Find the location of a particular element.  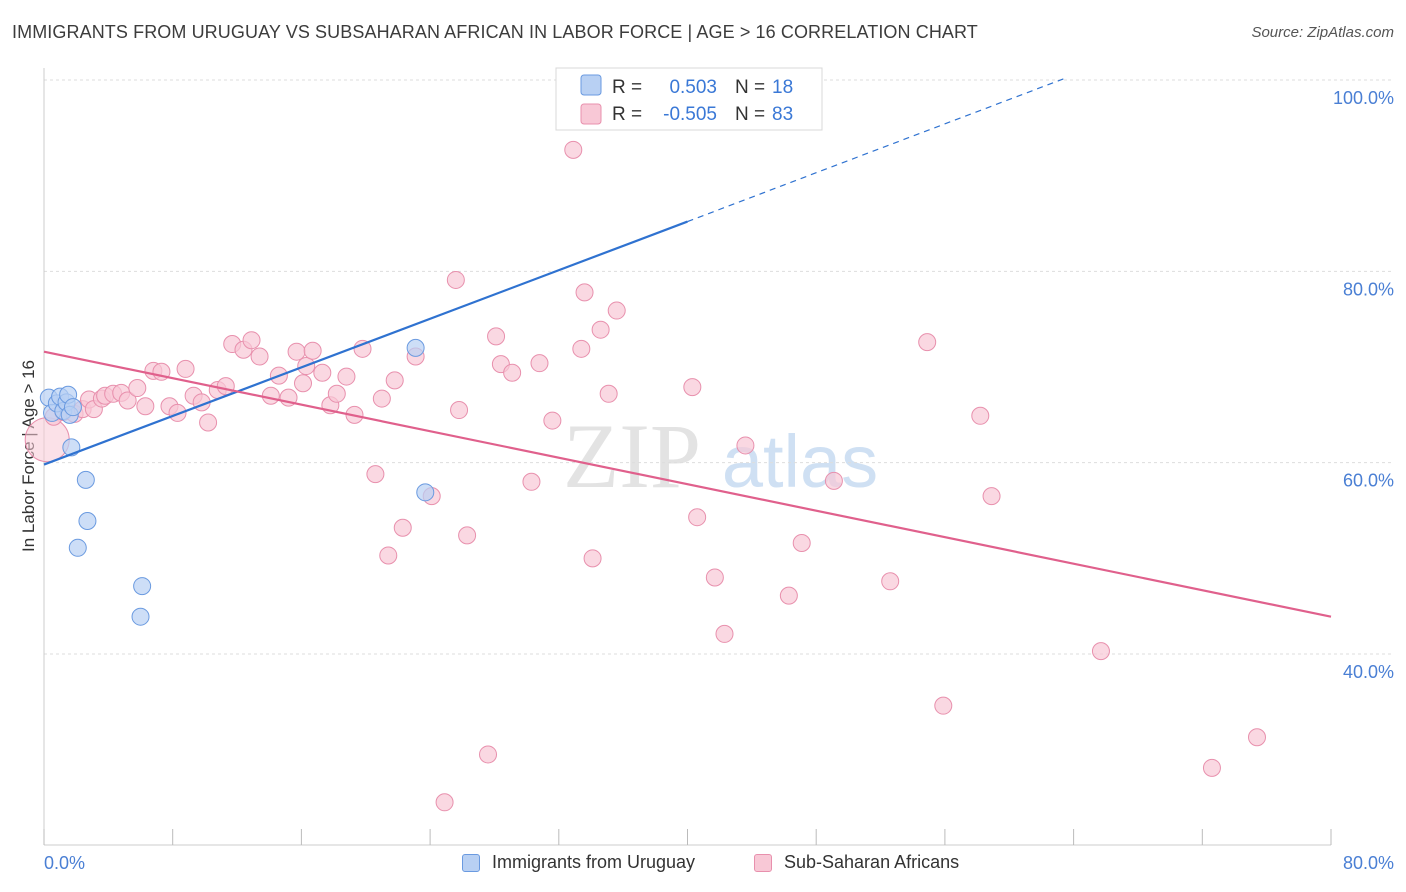

x-axis-tick-labels: 0.0% 80.0% is located at coordinates (719, 863).